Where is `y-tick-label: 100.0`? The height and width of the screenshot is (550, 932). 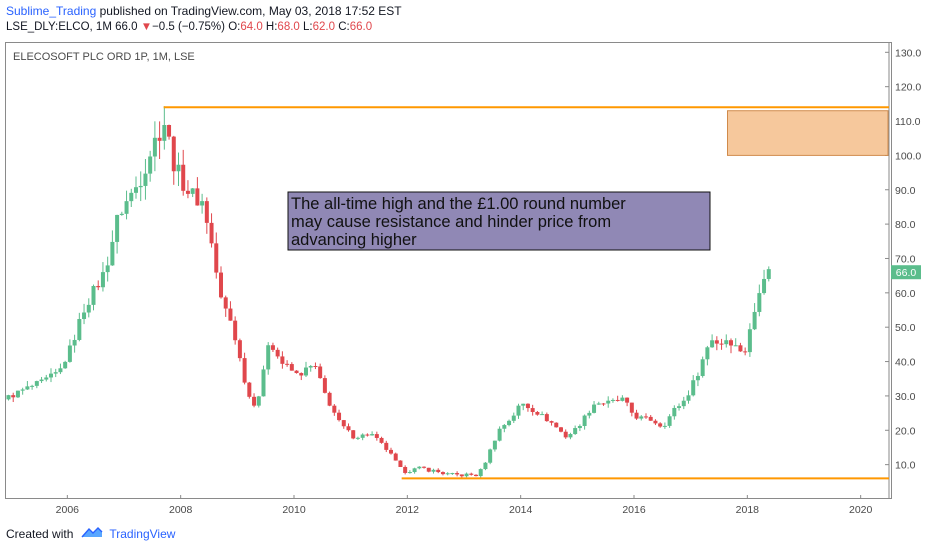
y-tick-label: 100.0 is located at coordinates (908, 156).